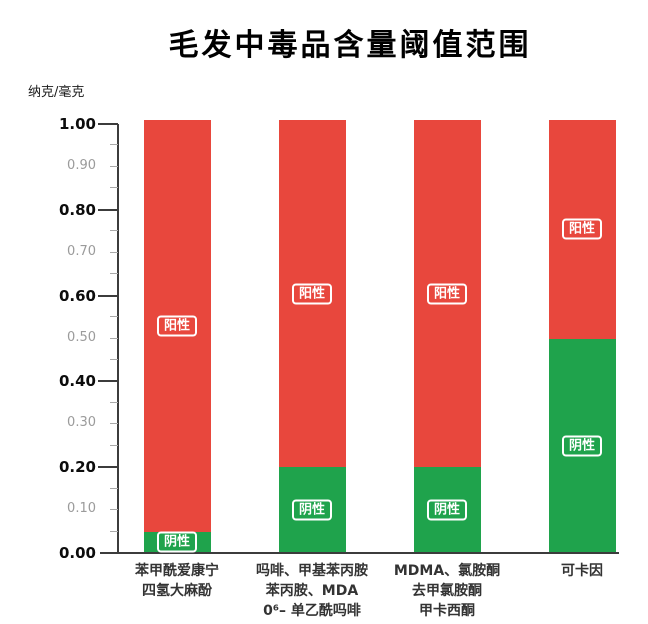  Describe the element at coordinates (81, 509) in the screenshot. I see `y-axis-label: 0.10` at that location.